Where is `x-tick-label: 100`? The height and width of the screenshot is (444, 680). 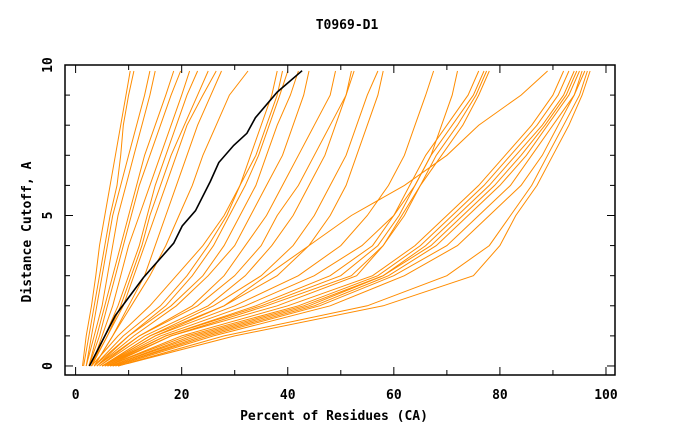 x-tick-label: 100 is located at coordinates (606, 395).